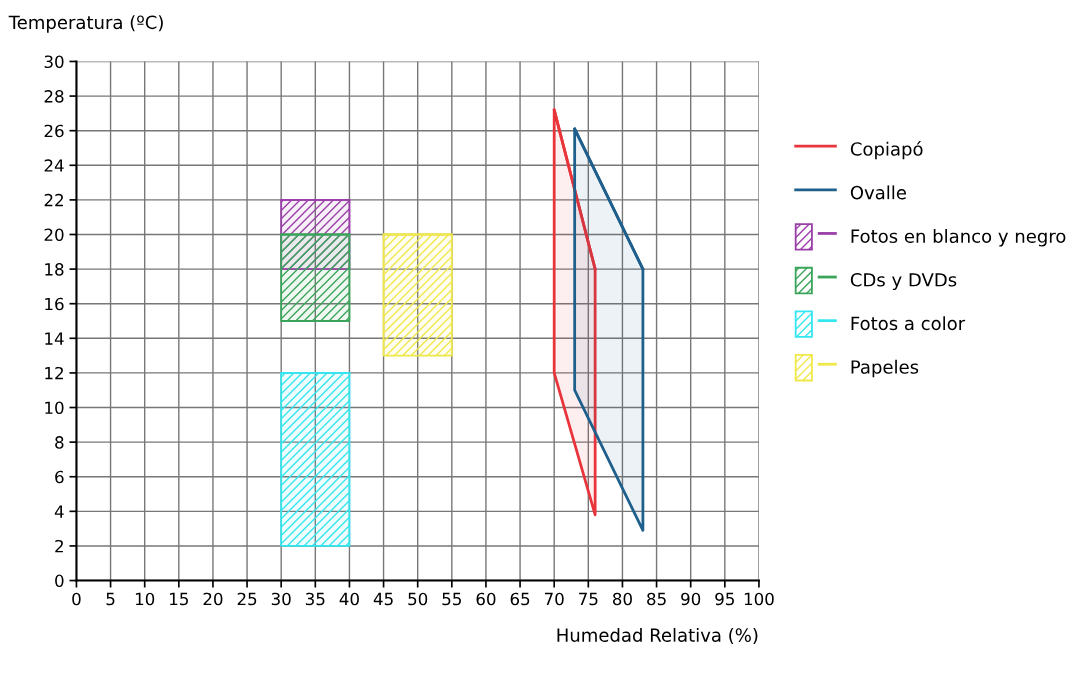  What do you see at coordinates (903, 281) in the screenshot?
I see `legend-label: CDs y DVDs` at bounding box center [903, 281].